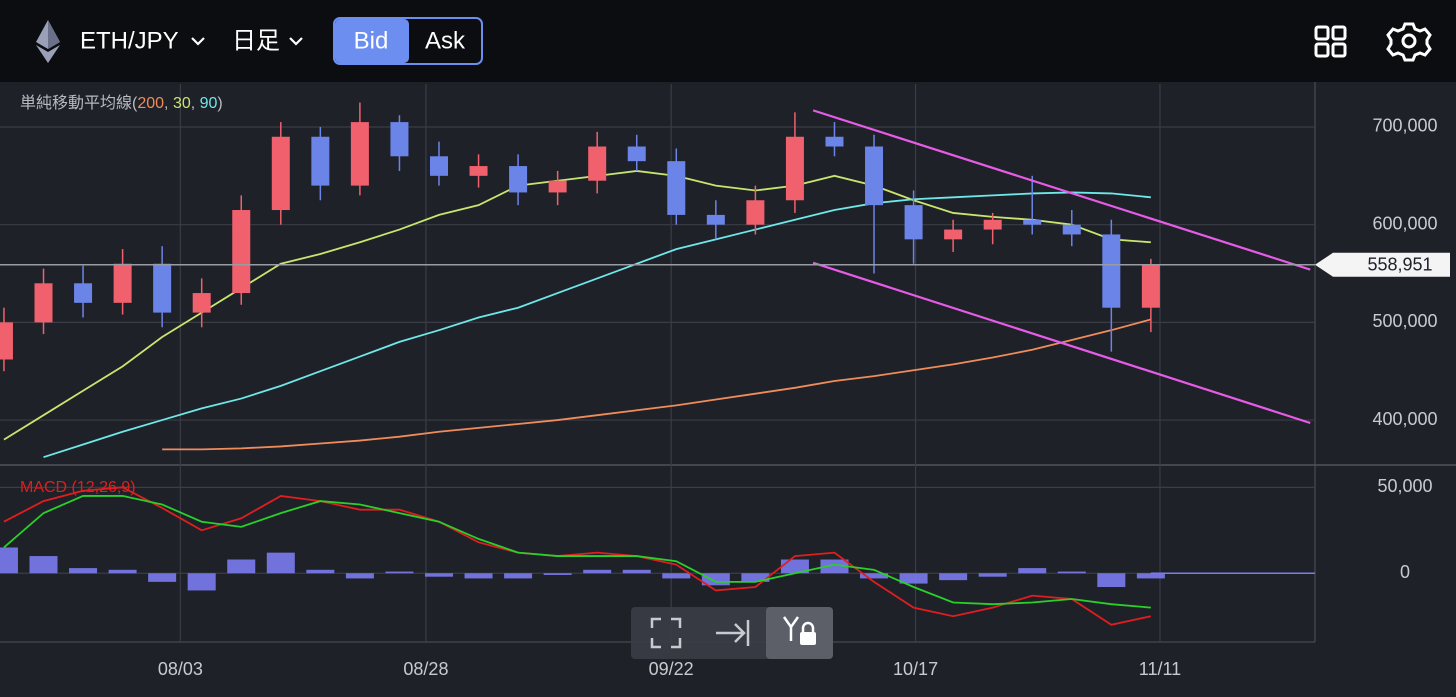 The image size is (1456, 697). Describe the element at coordinates (296, 41) in the screenshot. I see `timeframe-caret` at that location.